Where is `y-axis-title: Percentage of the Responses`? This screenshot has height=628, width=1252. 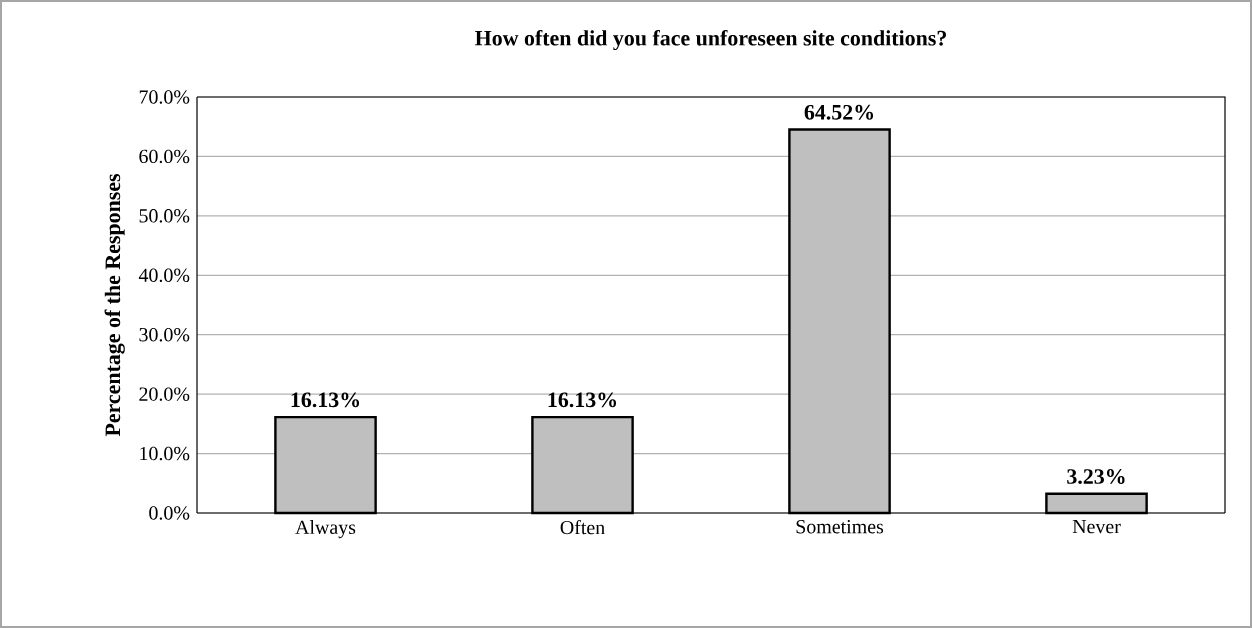 y-axis-title: Percentage of the Responses is located at coordinates (114, 305).